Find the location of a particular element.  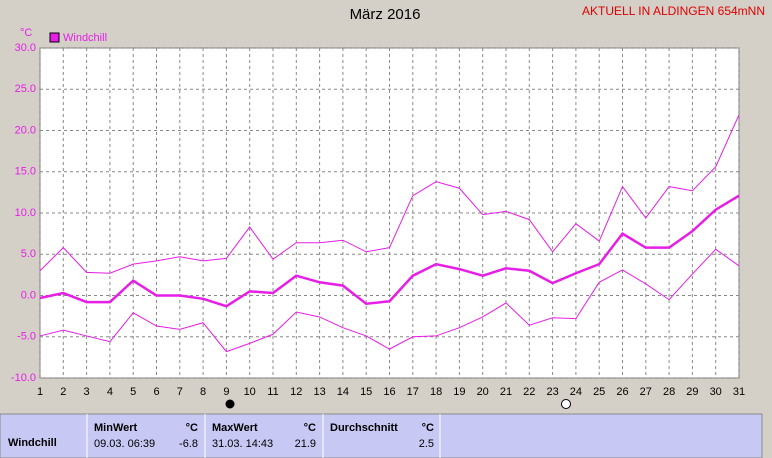

time: 09.03. 06:39 is located at coordinates (124, 444).